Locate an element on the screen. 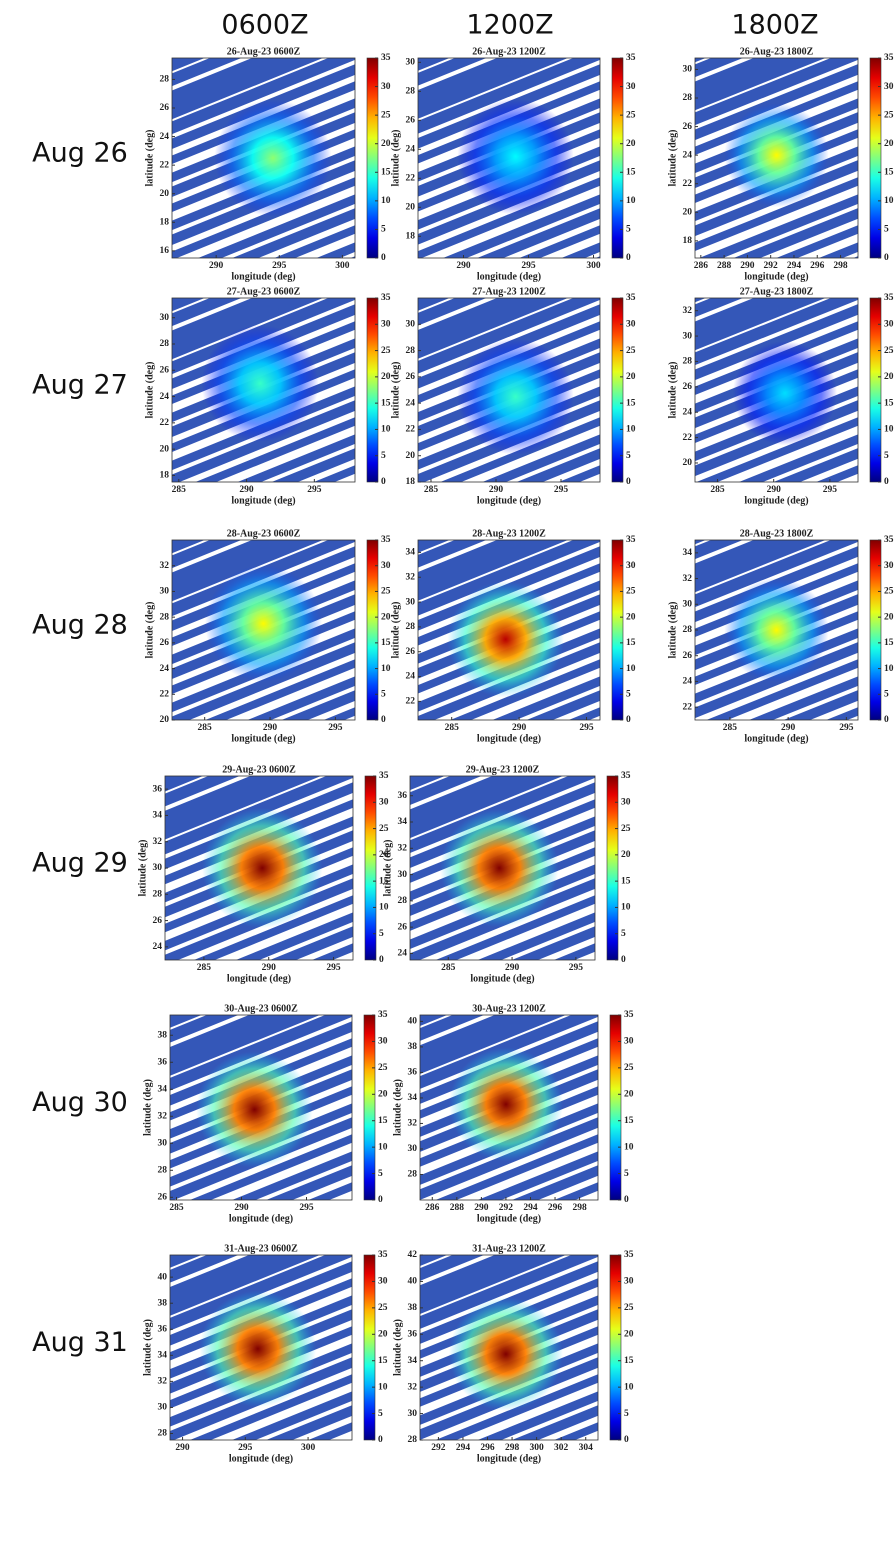  colorbar-tick-label: 35 is located at coordinates (629, 1255).